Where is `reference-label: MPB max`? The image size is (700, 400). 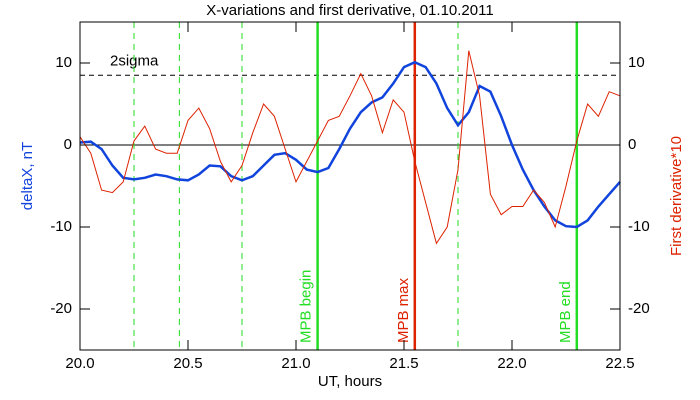 reference-label: MPB max is located at coordinates (403, 310).